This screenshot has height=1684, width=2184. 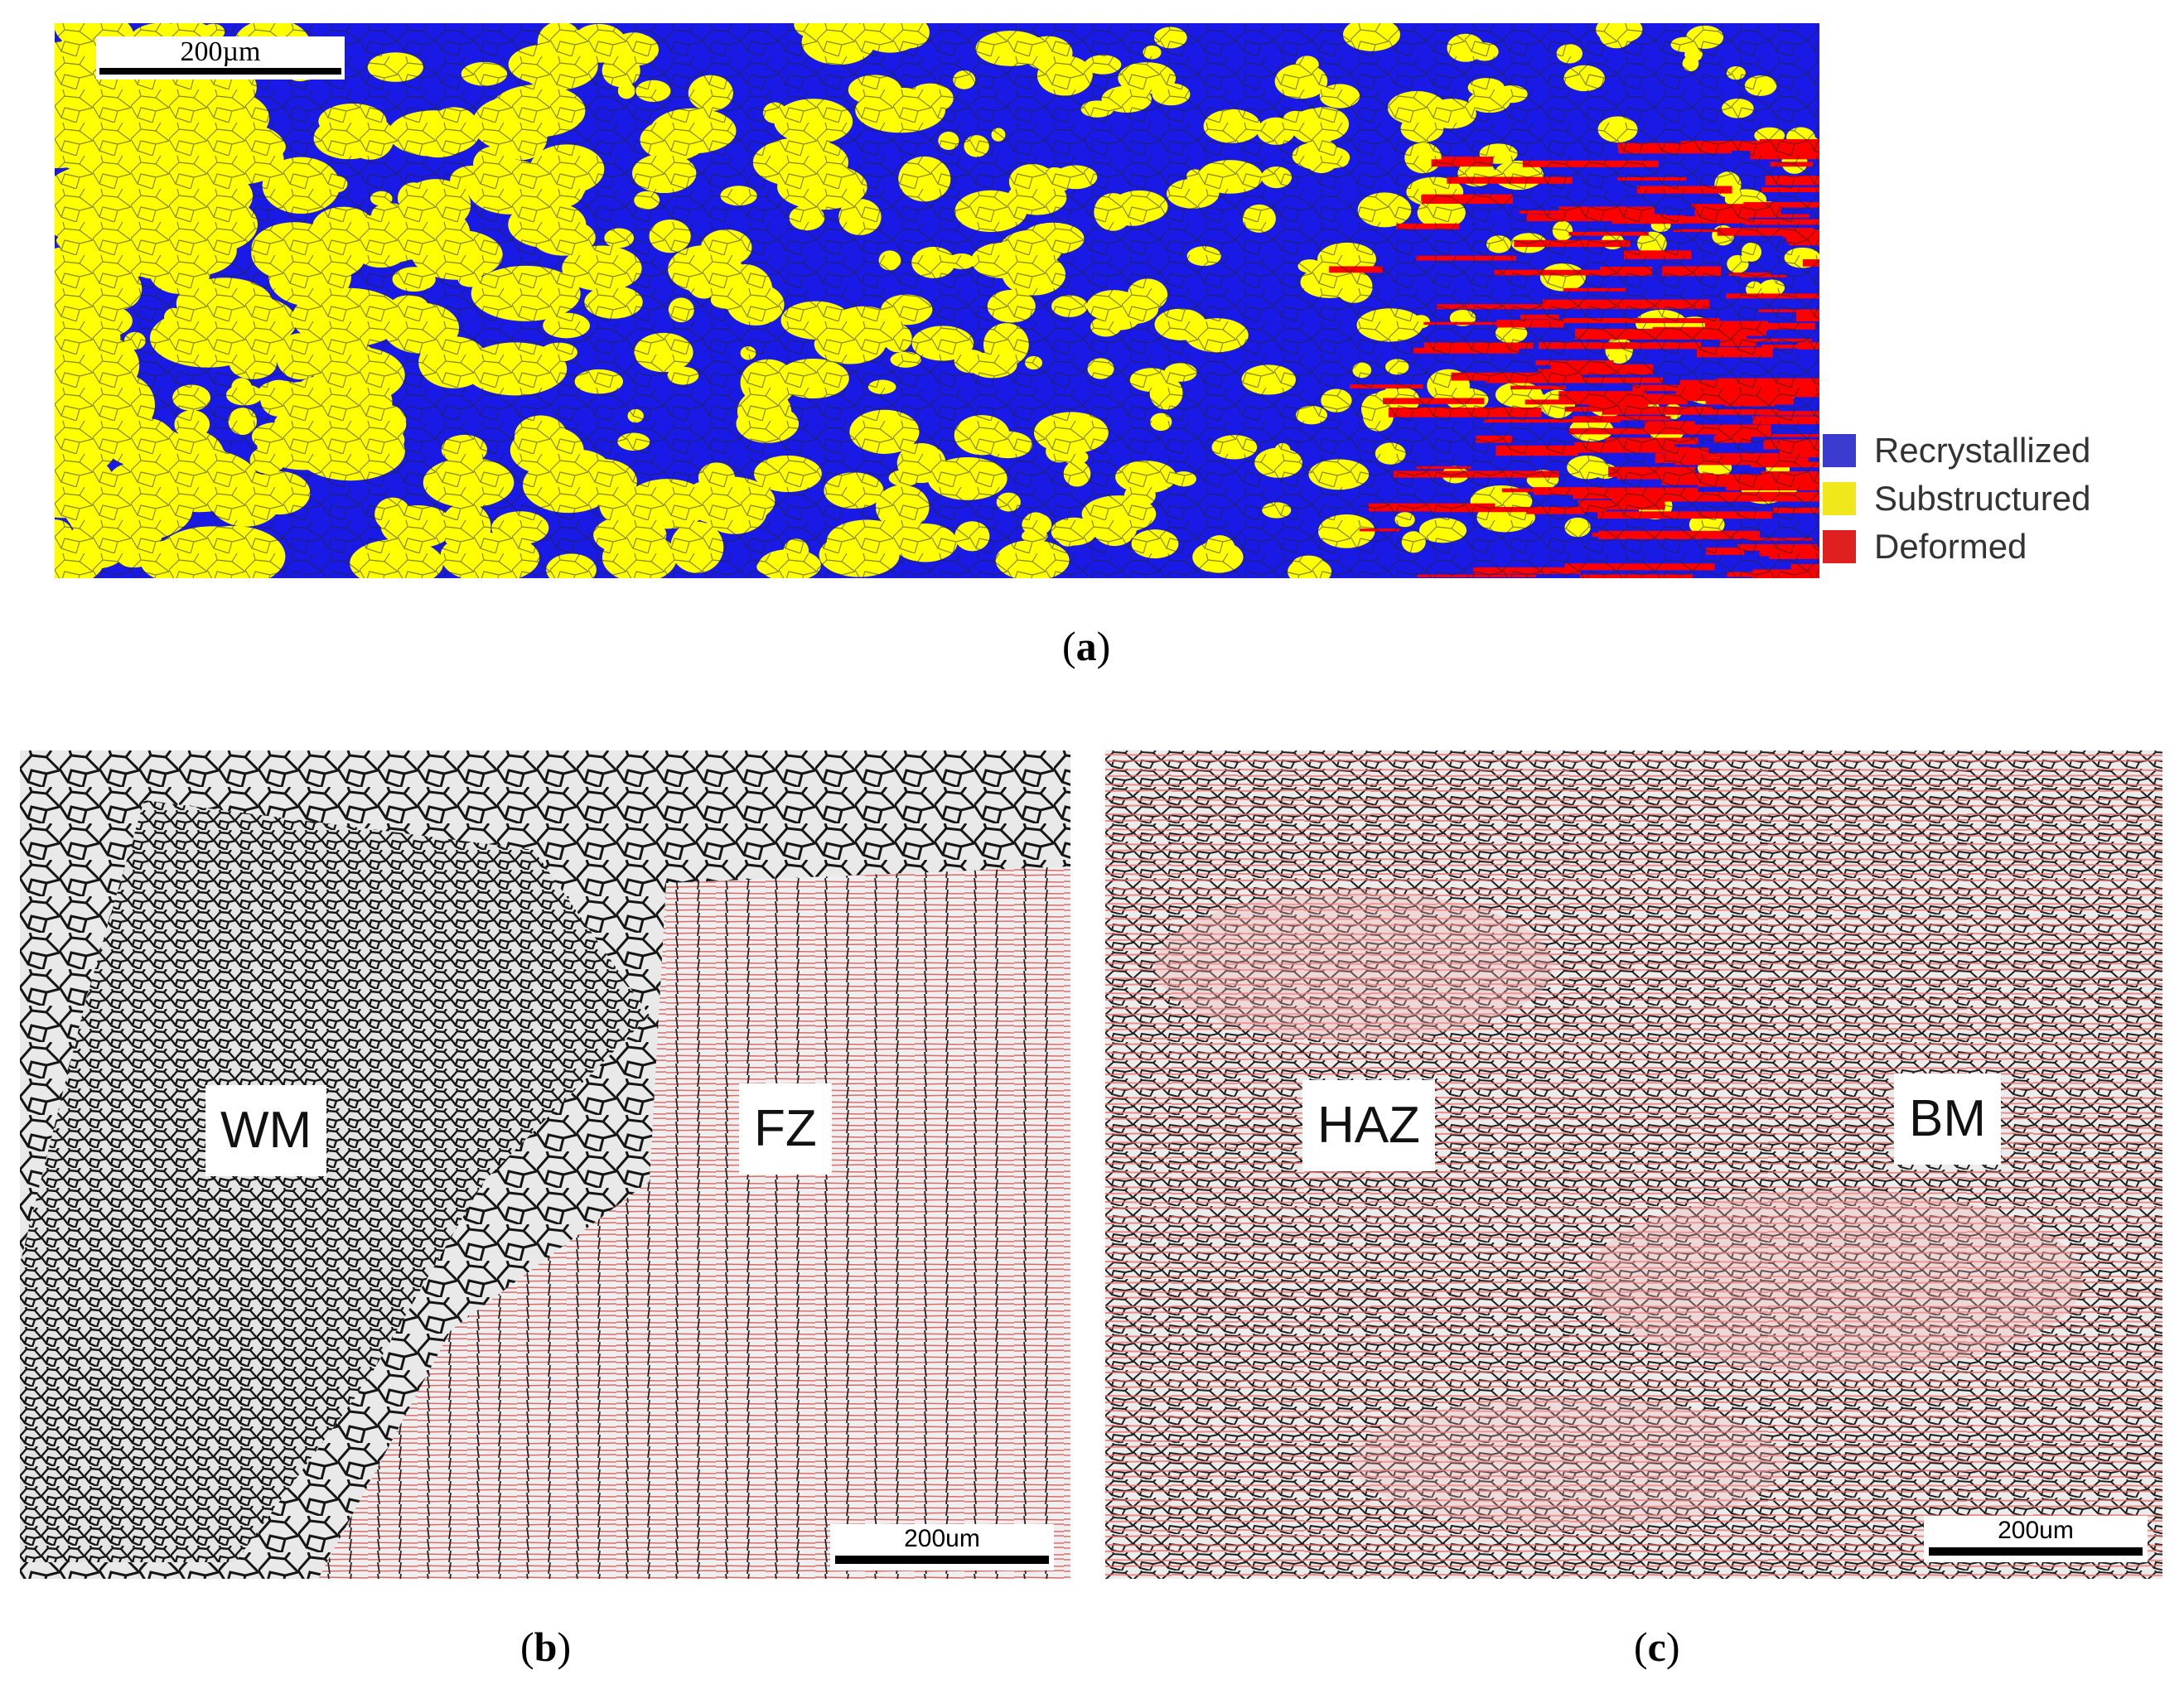 I want to click on scale-bar-label: 200µm, so click(x=220, y=52).